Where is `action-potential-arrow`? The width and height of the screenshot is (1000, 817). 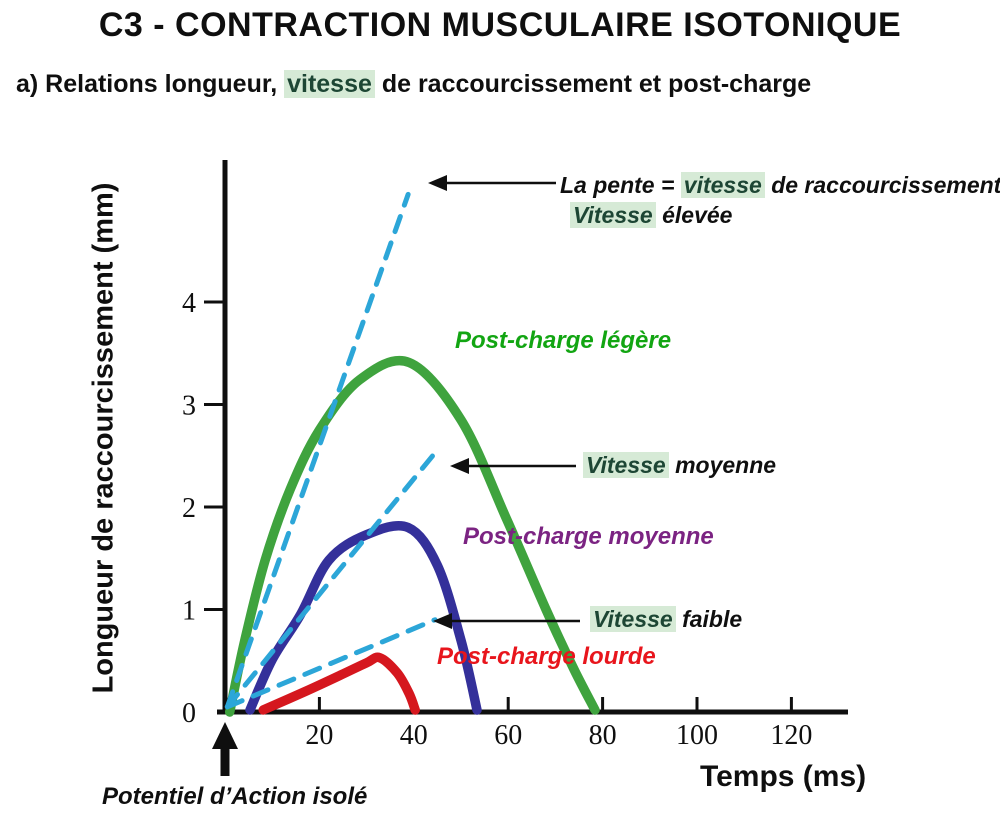 action-potential-arrow is located at coordinates (225, 749).